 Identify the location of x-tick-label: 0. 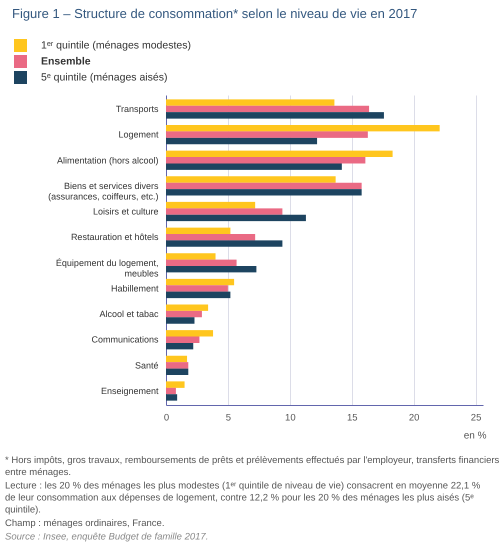
(167, 418).